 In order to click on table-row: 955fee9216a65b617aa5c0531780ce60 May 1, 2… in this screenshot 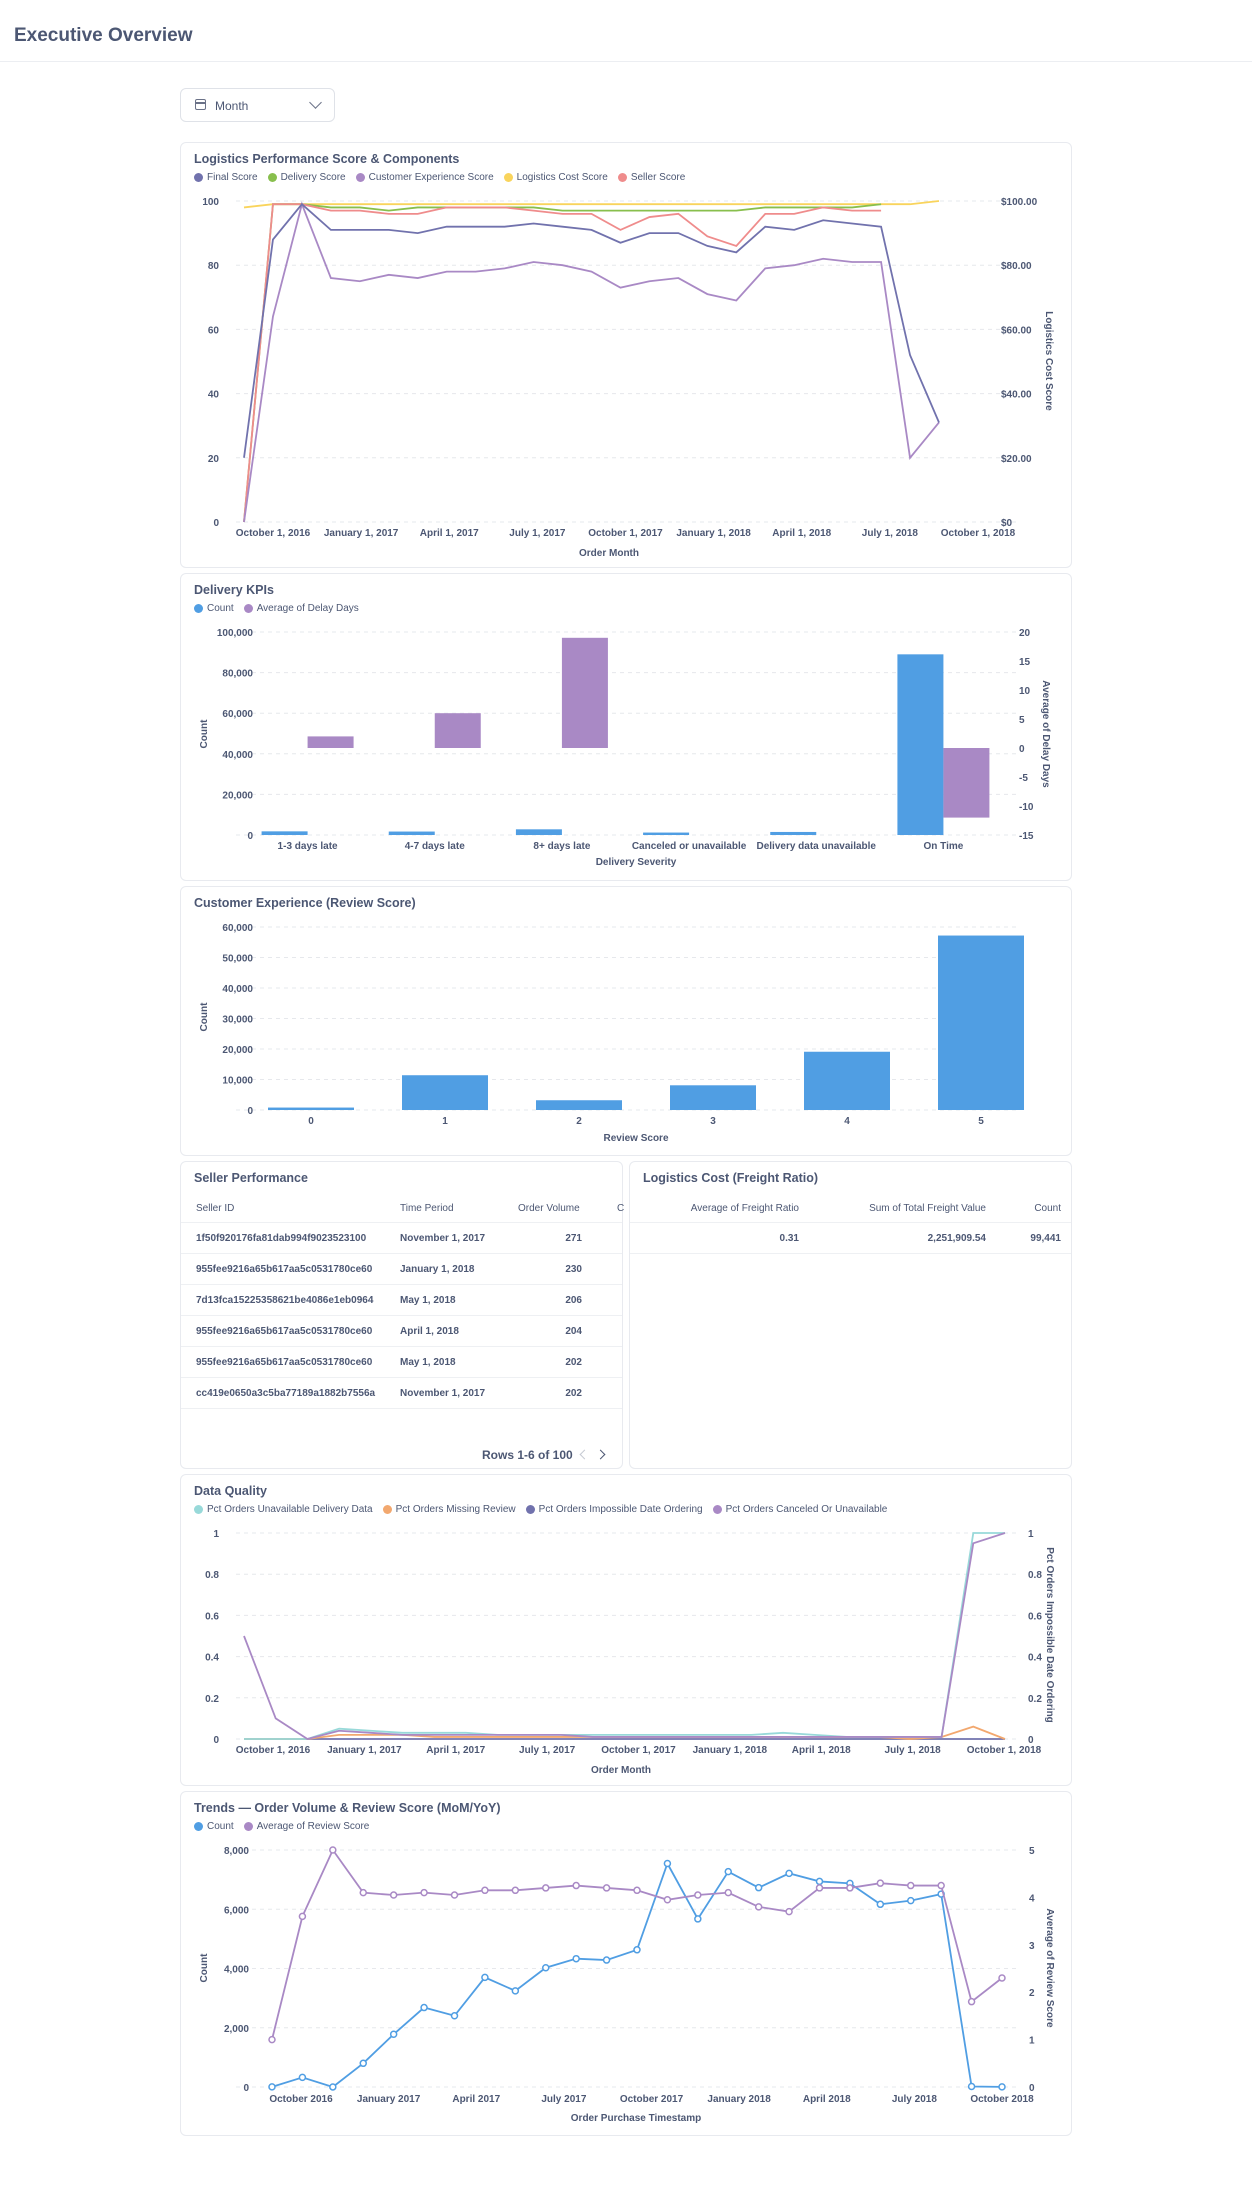, I will do `click(401, 1362)`.